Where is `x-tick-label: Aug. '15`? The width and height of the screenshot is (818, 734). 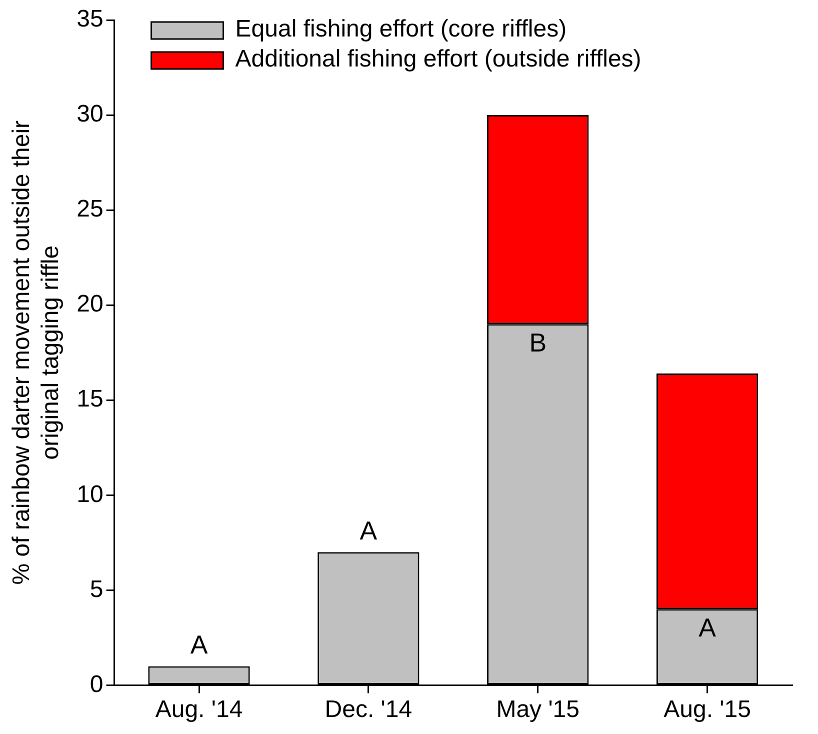
x-tick-label: Aug. '15 is located at coordinates (707, 710).